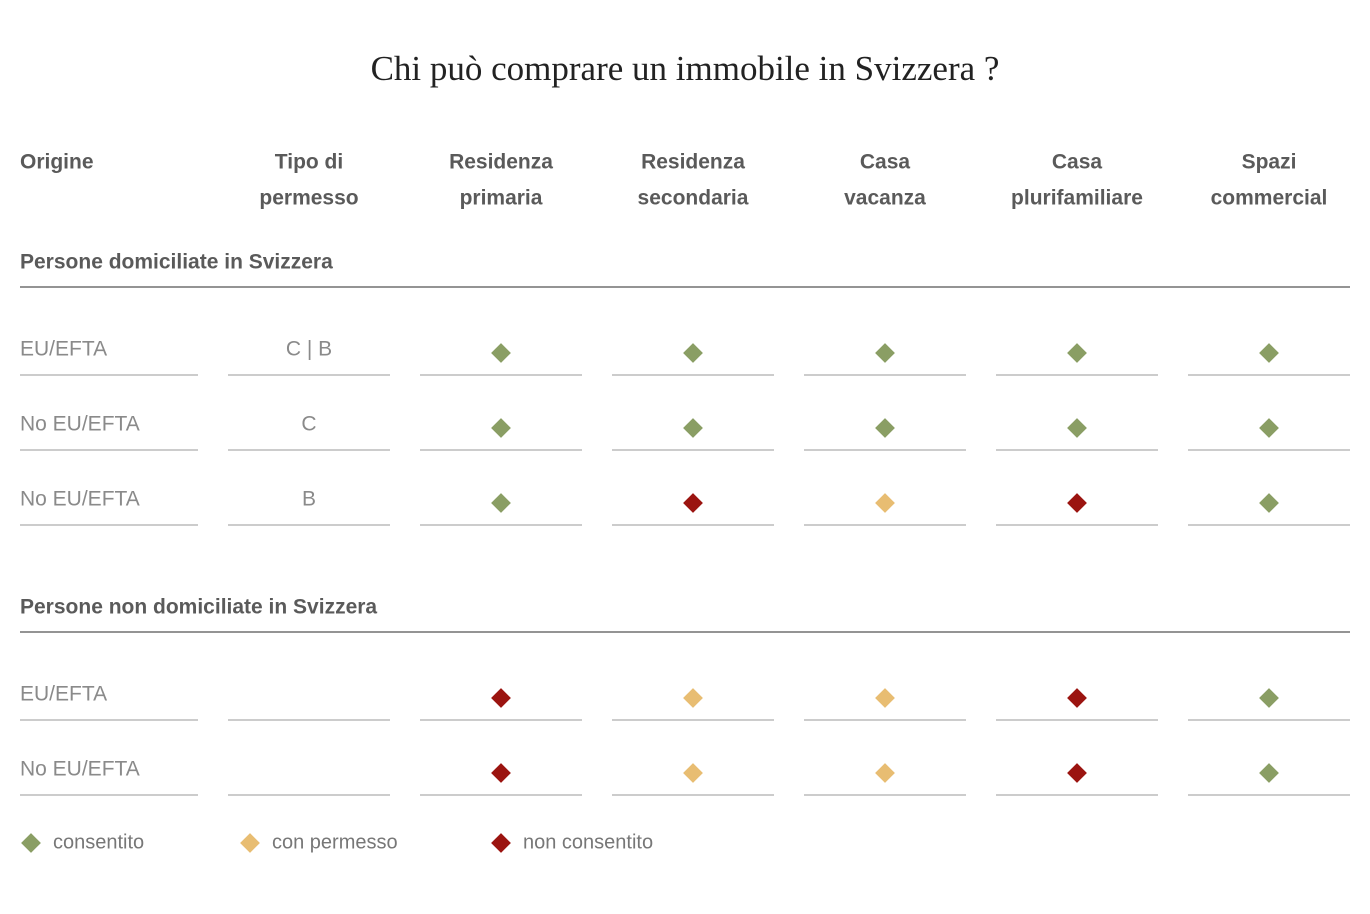  What do you see at coordinates (335, 842) in the screenshot?
I see `legend-label: con permesso` at bounding box center [335, 842].